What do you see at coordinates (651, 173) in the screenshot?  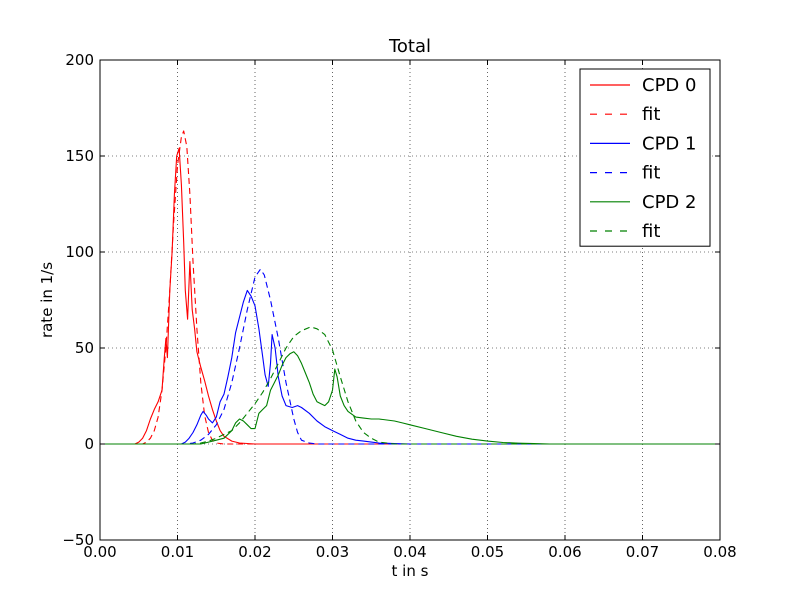 I see `legend-entry-3: fit` at bounding box center [651, 173].